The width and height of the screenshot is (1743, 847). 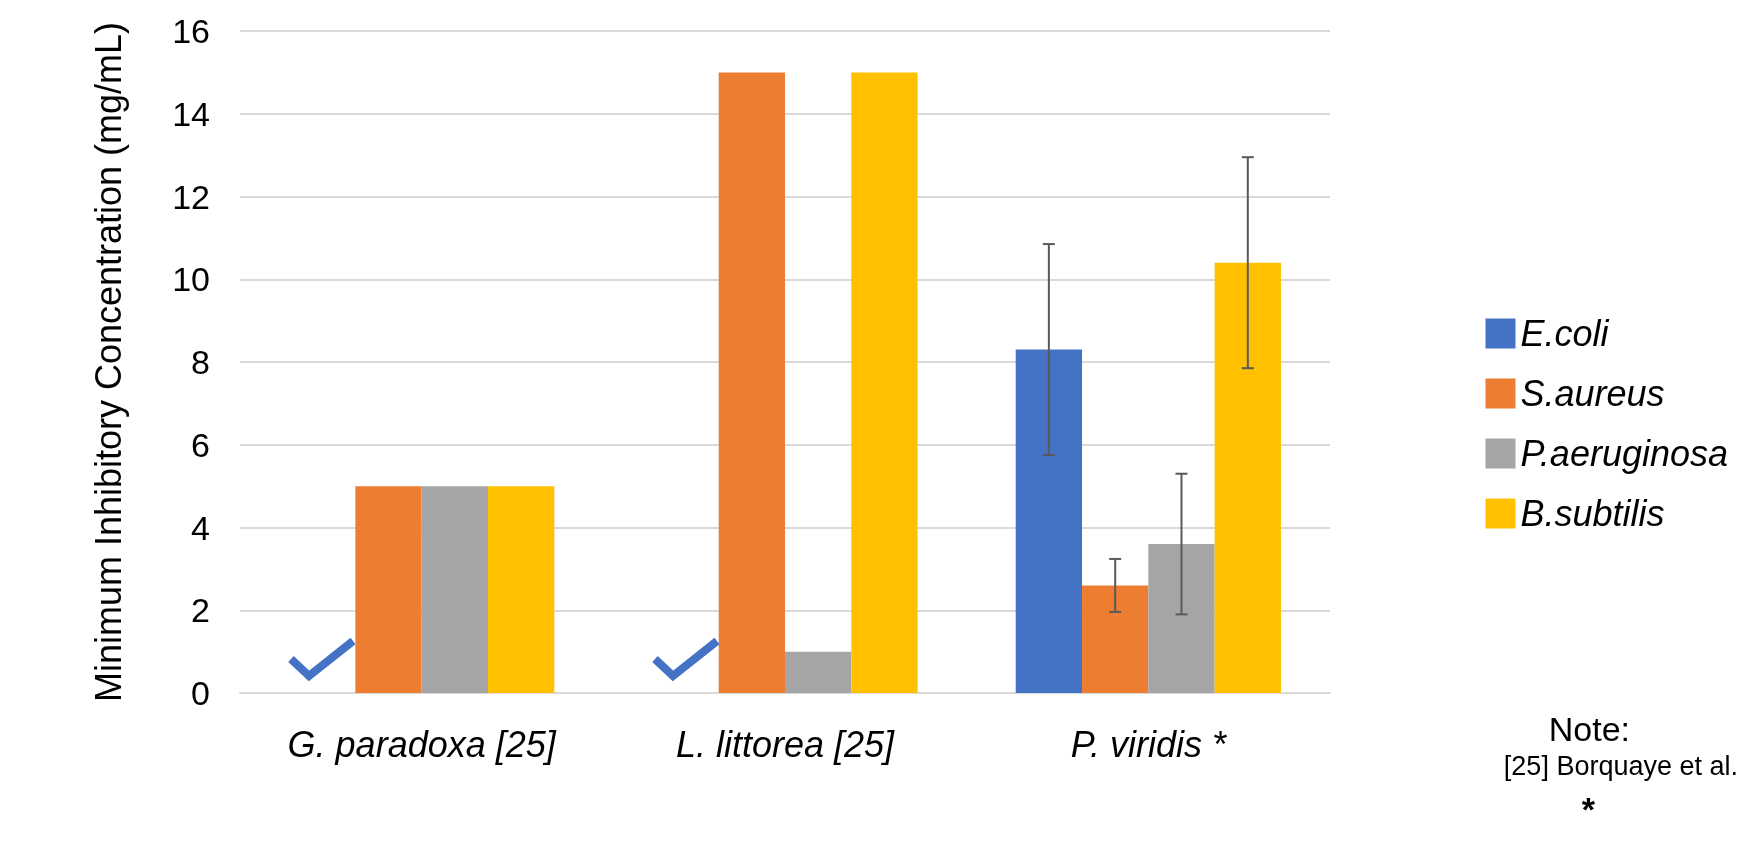 I want to click on legend-label: S.aureus, so click(x=1592, y=393).